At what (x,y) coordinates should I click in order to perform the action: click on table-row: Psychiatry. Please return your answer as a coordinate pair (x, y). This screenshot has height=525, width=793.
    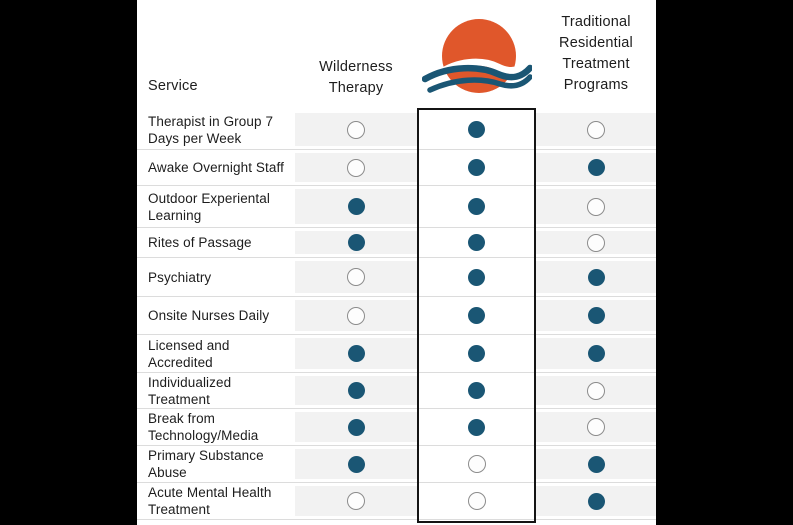
    Looking at the image, I should click on (396, 277).